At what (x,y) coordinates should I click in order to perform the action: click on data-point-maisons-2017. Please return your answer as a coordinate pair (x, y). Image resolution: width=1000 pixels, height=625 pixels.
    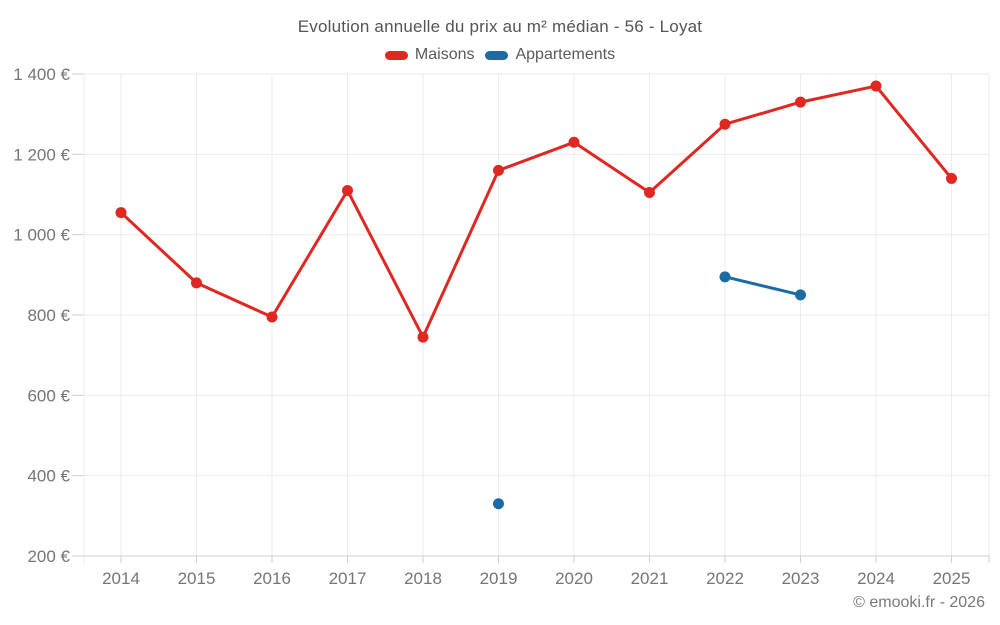
    Looking at the image, I should click on (347, 190).